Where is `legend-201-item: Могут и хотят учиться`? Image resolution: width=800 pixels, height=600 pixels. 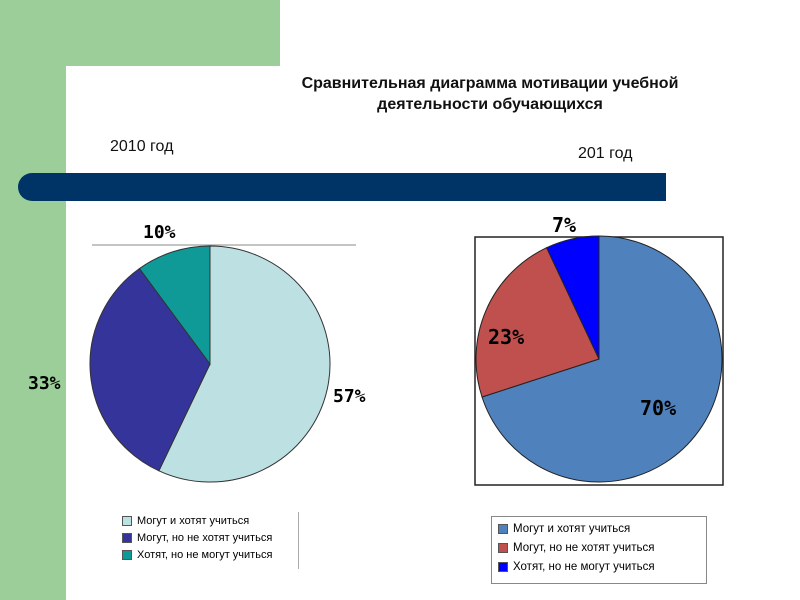 legend-201-item: Могут и хотят учиться is located at coordinates (599, 528).